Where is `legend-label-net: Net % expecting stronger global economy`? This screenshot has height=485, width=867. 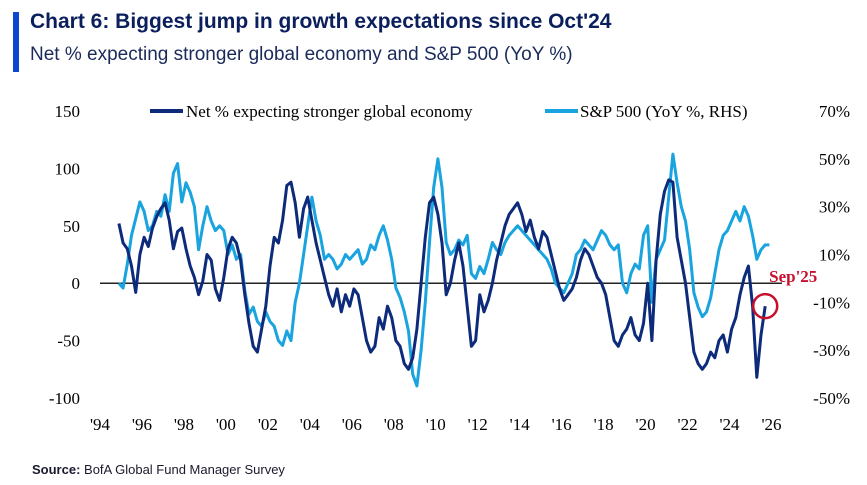
legend-label-net: Net % expecting stronger global economy is located at coordinates (329, 111).